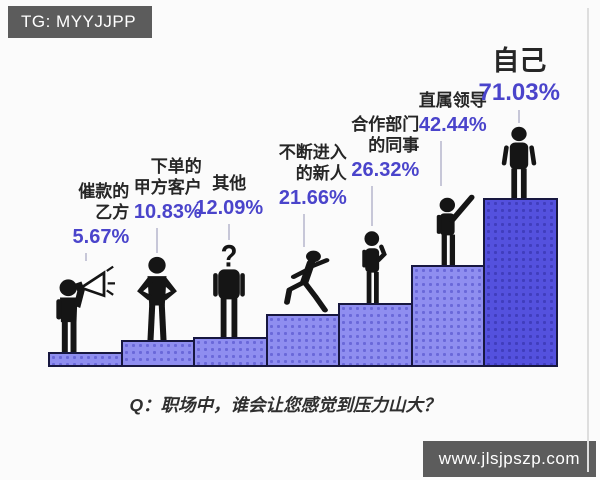 This screenshot has width=600, height=480. I want to click on megaphone-figure, so click(82, 308).